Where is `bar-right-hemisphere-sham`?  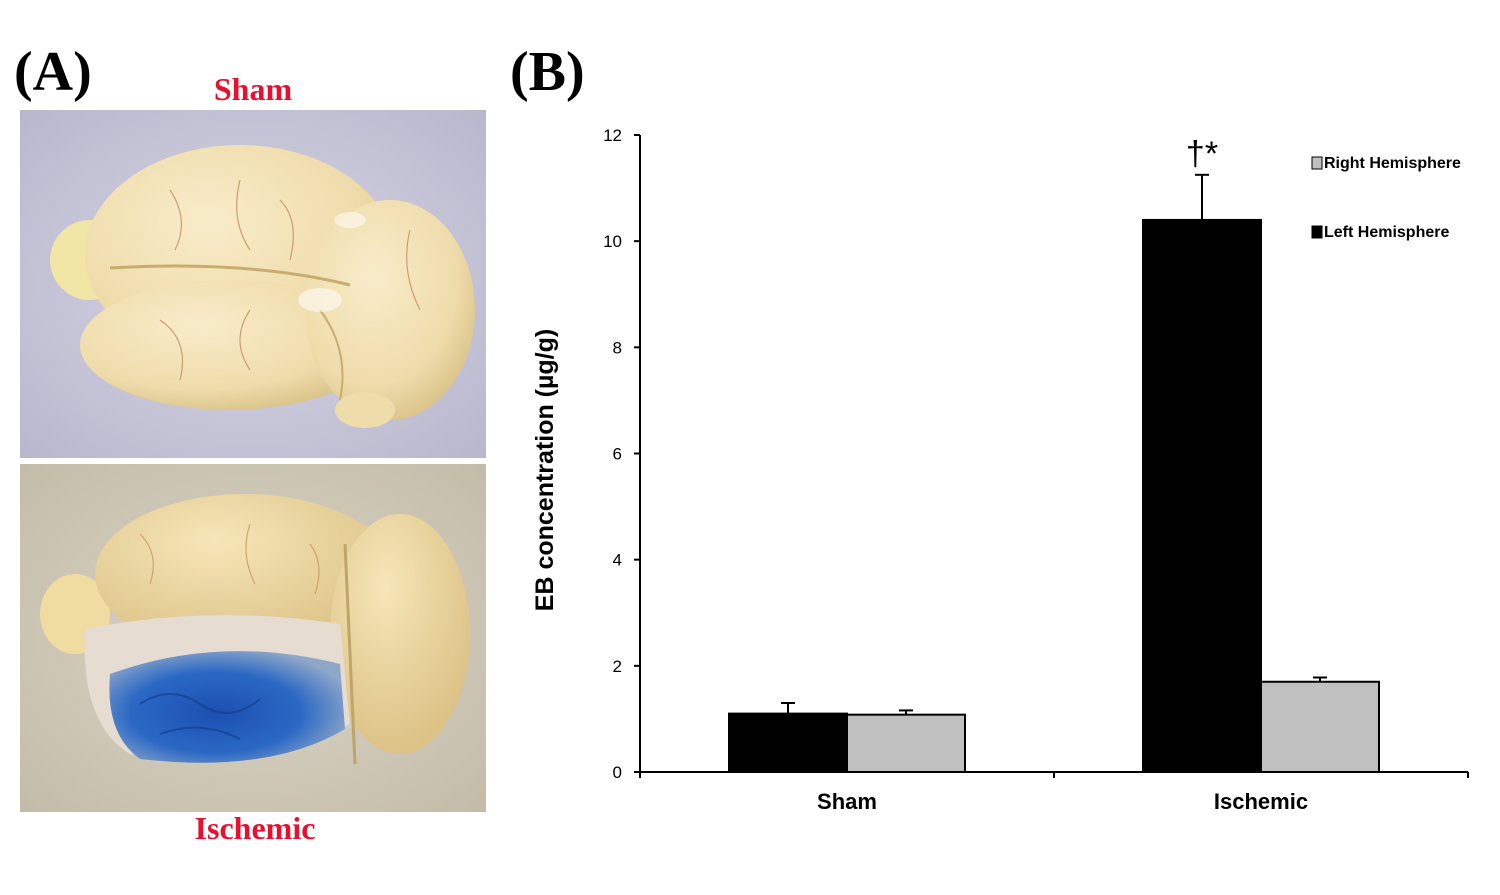 bar-right-hemisphere-sham is located at coordinates (906, 743).